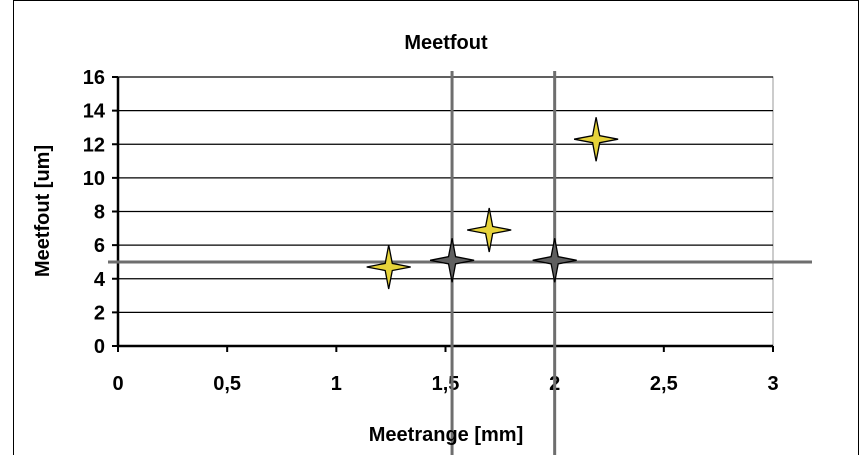 The image size is (863, 455). I want to click on x-axis-title: Meetrange [mm], so click(446, 435).